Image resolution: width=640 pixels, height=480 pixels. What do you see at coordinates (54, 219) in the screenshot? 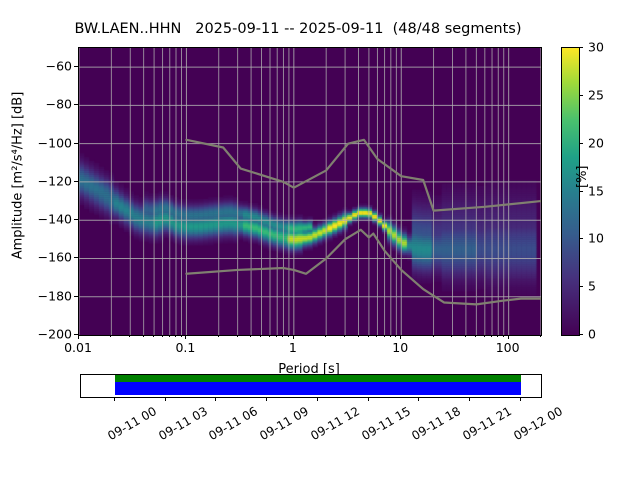
I see `y-tick-label: −140` at bounding box center [54, 219].